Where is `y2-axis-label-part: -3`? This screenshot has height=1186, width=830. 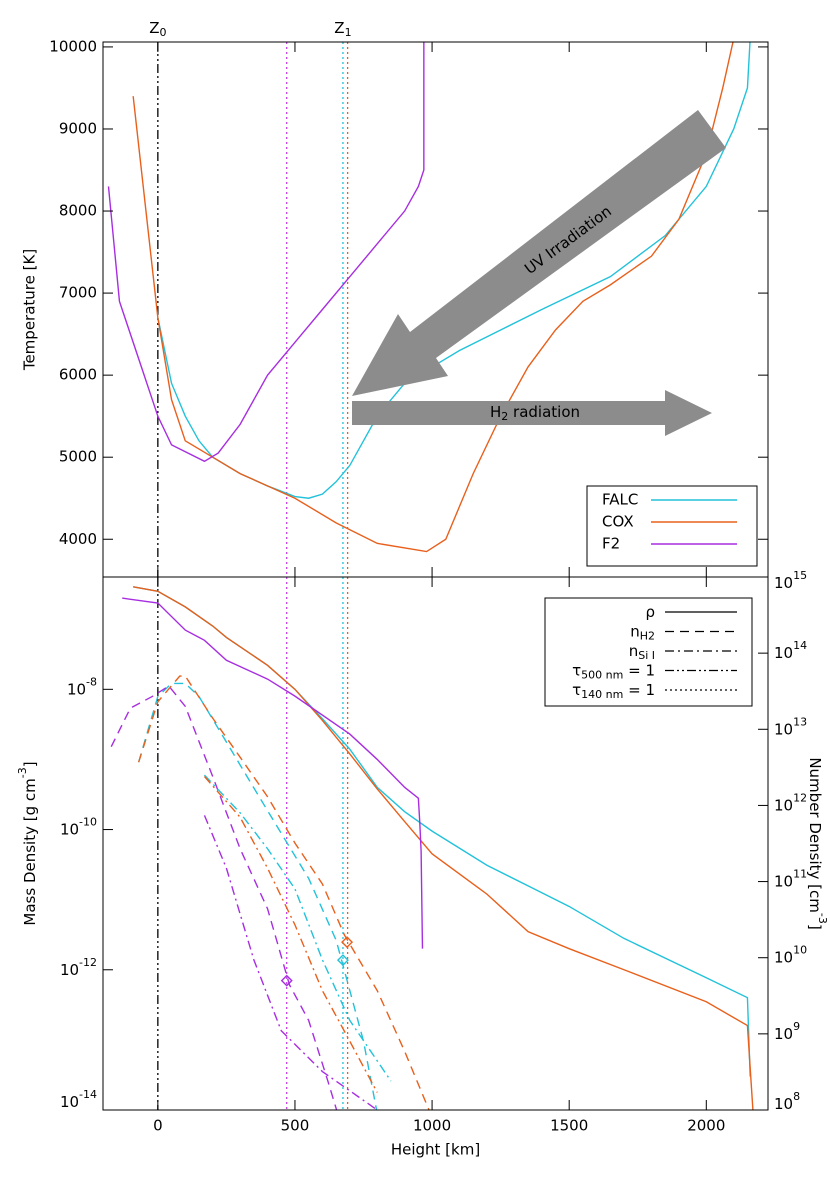 y2-axis-label-part: -3 is located at coordinates (822, 918).